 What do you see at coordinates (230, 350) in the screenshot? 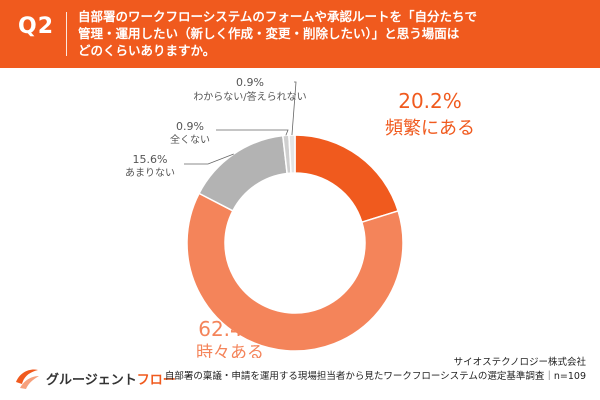
I see `label-category-sometimes: 時々ある` at bounding box center [230, 350].